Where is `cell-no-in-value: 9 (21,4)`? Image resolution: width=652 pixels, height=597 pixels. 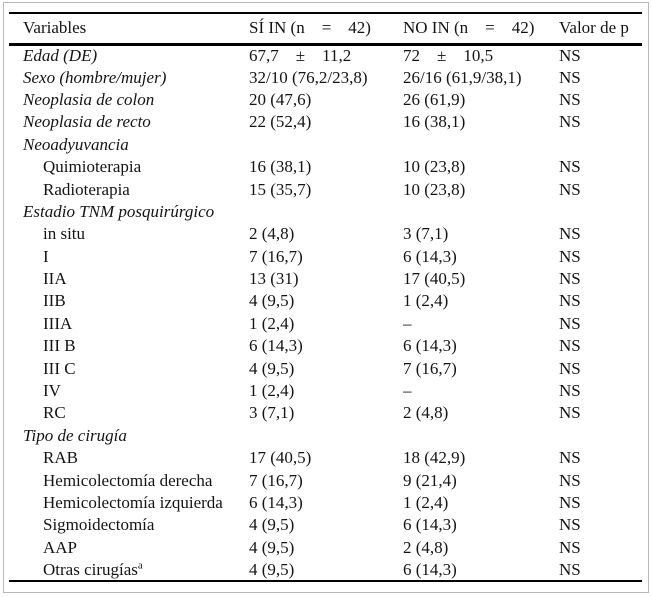
cell-no-in-value: 9 (21,4) is located at coordinates (430, 480).